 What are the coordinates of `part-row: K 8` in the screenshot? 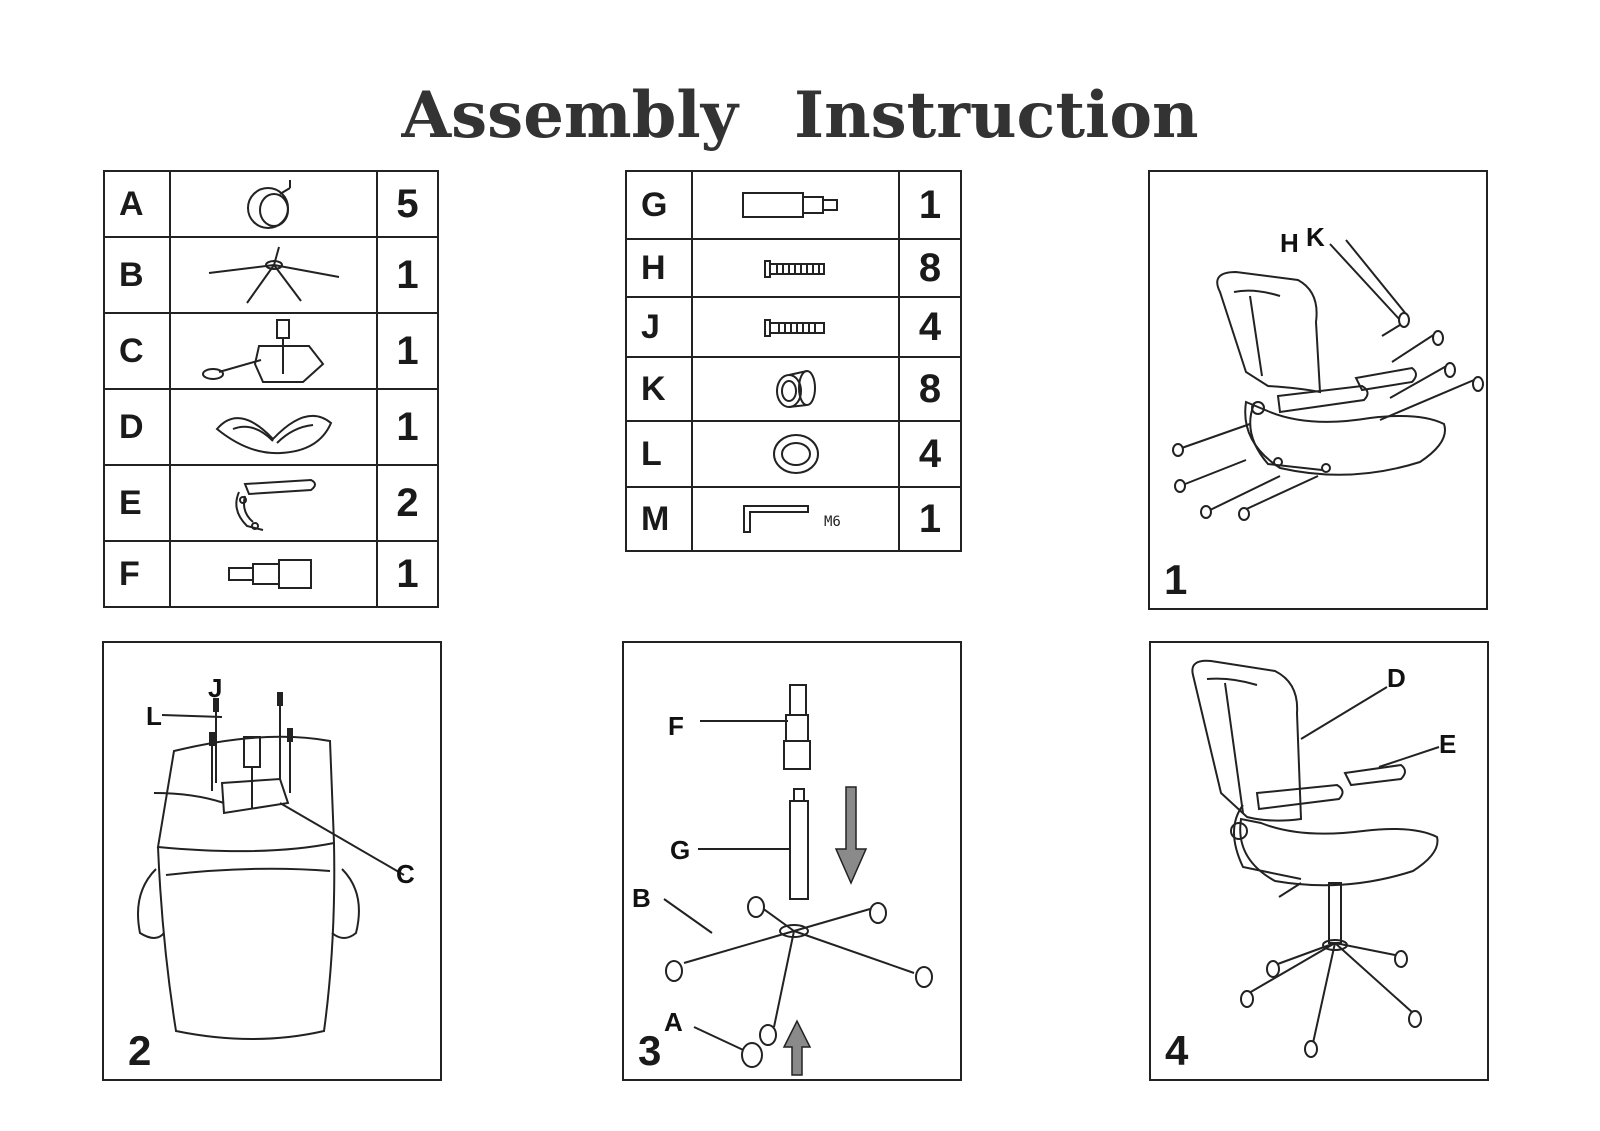 It's located at (793, 389).